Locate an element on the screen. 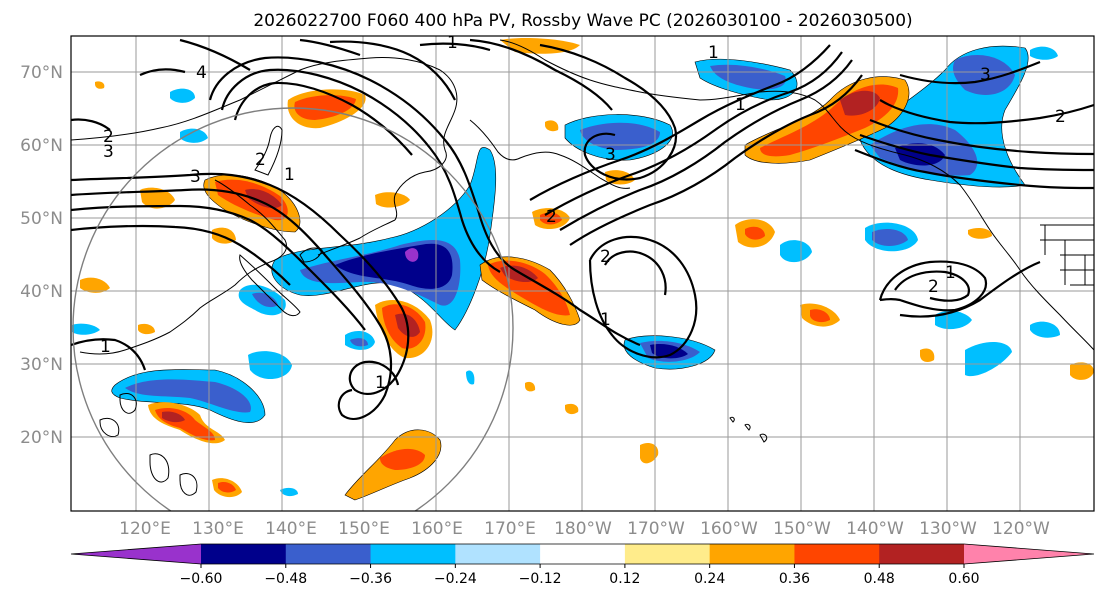  colorbar-tick-label: −0.36 is located at coordinates (370, 579).